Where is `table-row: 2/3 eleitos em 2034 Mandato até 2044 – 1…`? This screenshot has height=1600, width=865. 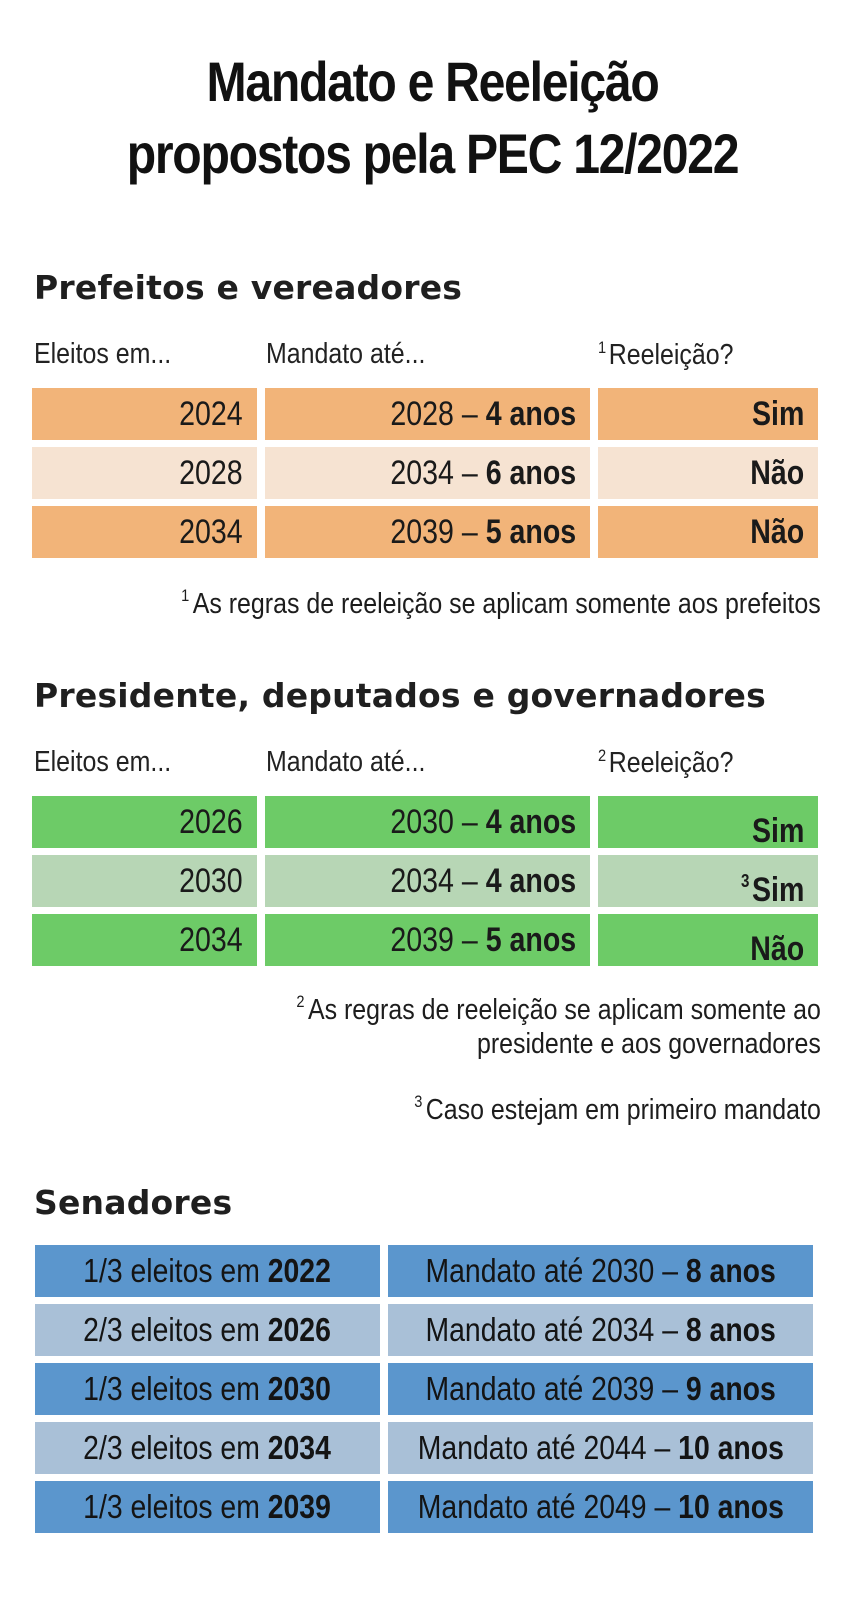
table-row: 2/3 eleitos em 2034 Mandato até 2044 – 1… is located at coordinates (424, 1448).